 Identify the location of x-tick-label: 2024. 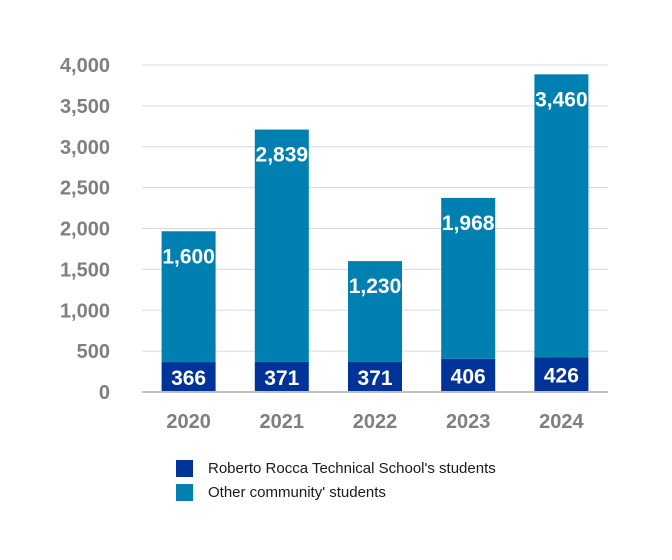
(561, 422).